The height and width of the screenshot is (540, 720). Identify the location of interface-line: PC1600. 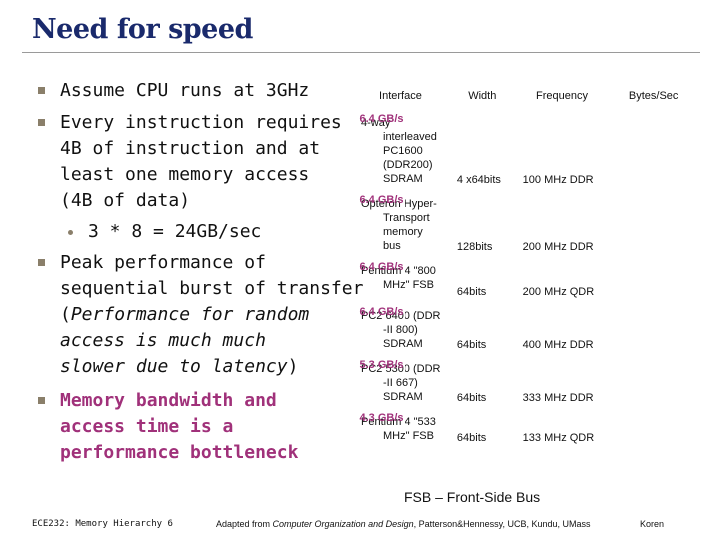
(403, 151).